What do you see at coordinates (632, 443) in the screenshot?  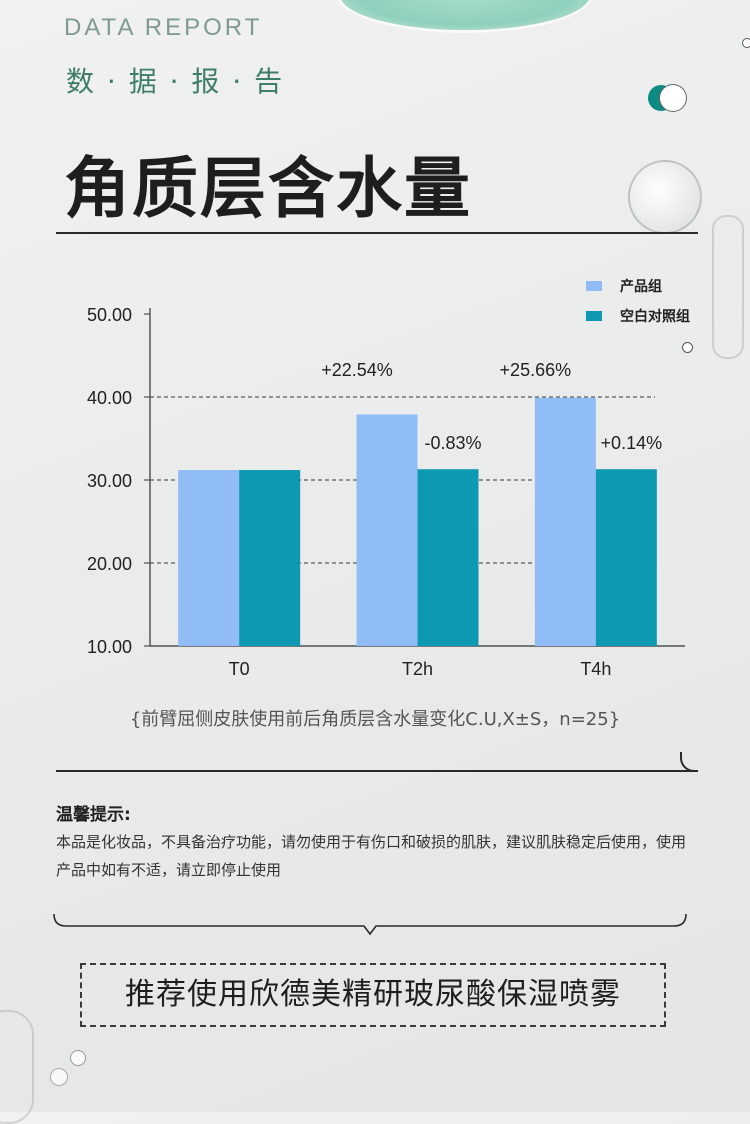 I see `data-label: +0.14%` at bounding box center [632, 443].